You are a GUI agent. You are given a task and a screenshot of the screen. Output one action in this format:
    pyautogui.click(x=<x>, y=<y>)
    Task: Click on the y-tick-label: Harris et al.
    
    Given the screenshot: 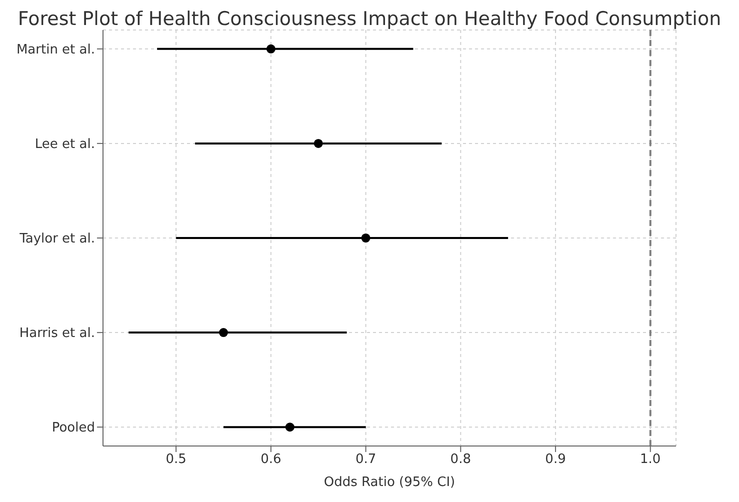 What is the action you would take?
    pyautogui.click(x=57, y=334)
    